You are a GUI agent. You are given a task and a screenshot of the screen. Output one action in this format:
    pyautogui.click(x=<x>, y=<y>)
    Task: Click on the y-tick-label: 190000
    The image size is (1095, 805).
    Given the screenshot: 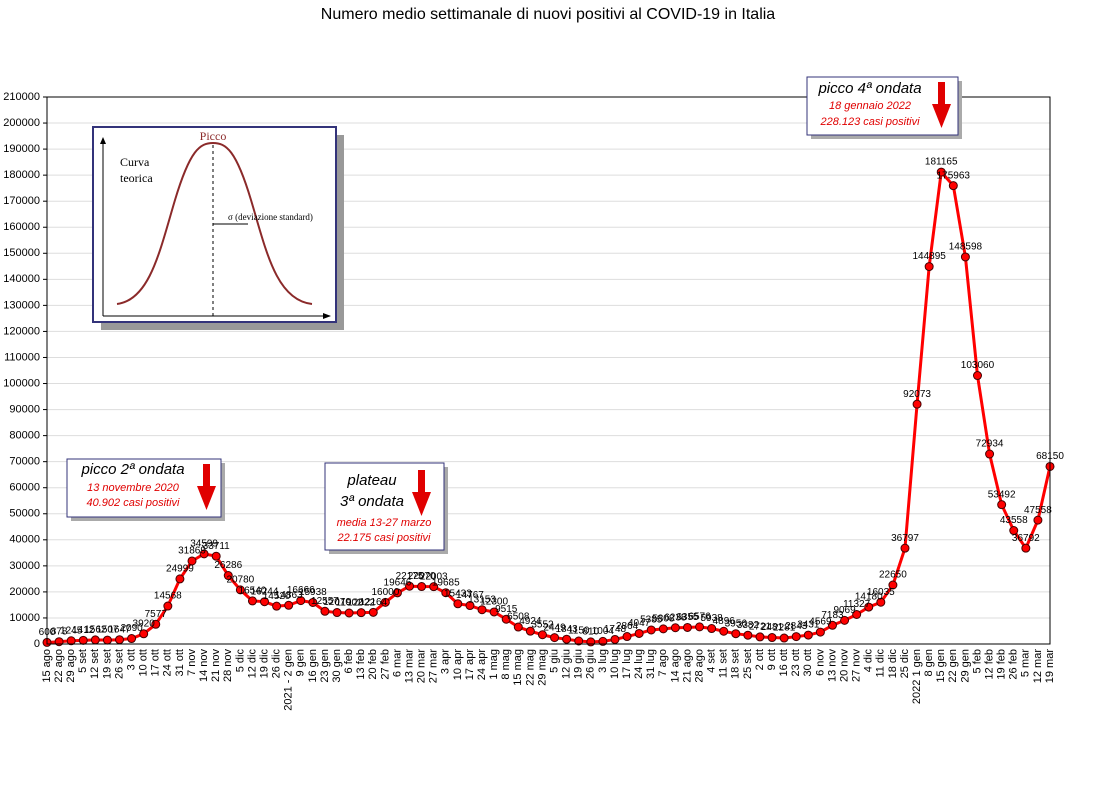 What is the action you would take?
    pyautogui.click(x=21, y=149)
    